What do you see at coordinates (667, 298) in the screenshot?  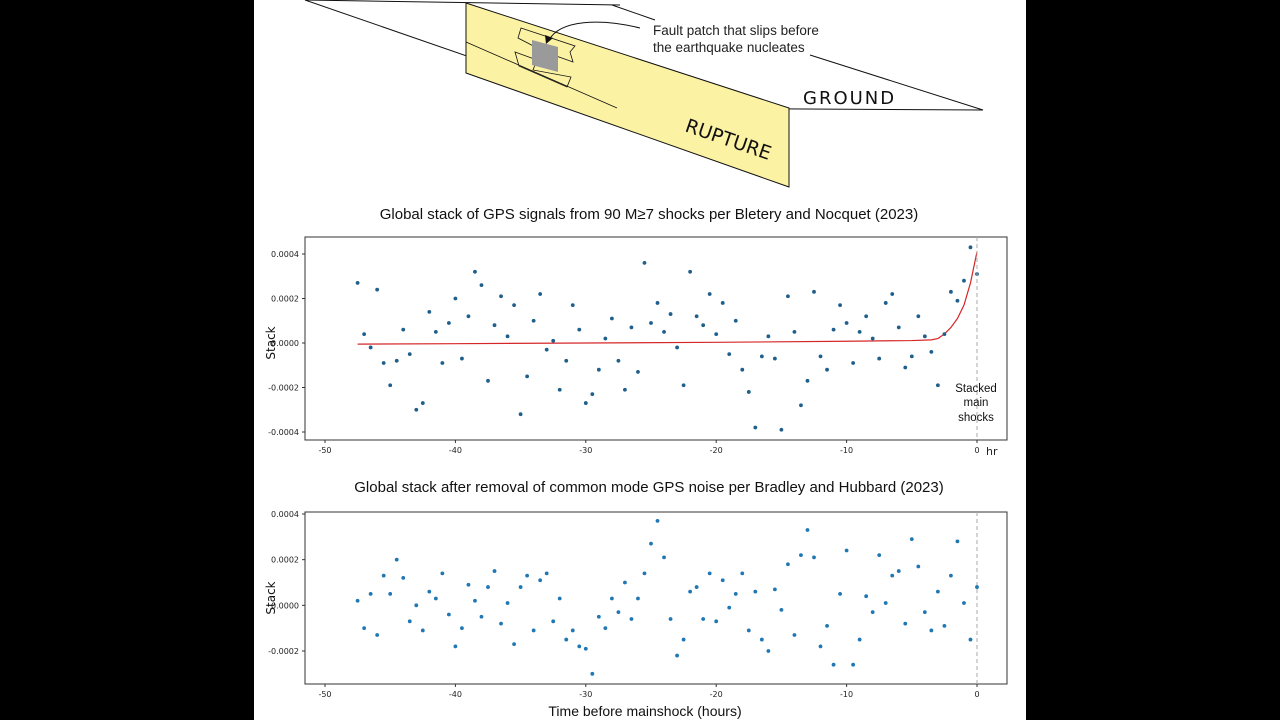 I see `fit-curve` at bounding box center [667, 298].